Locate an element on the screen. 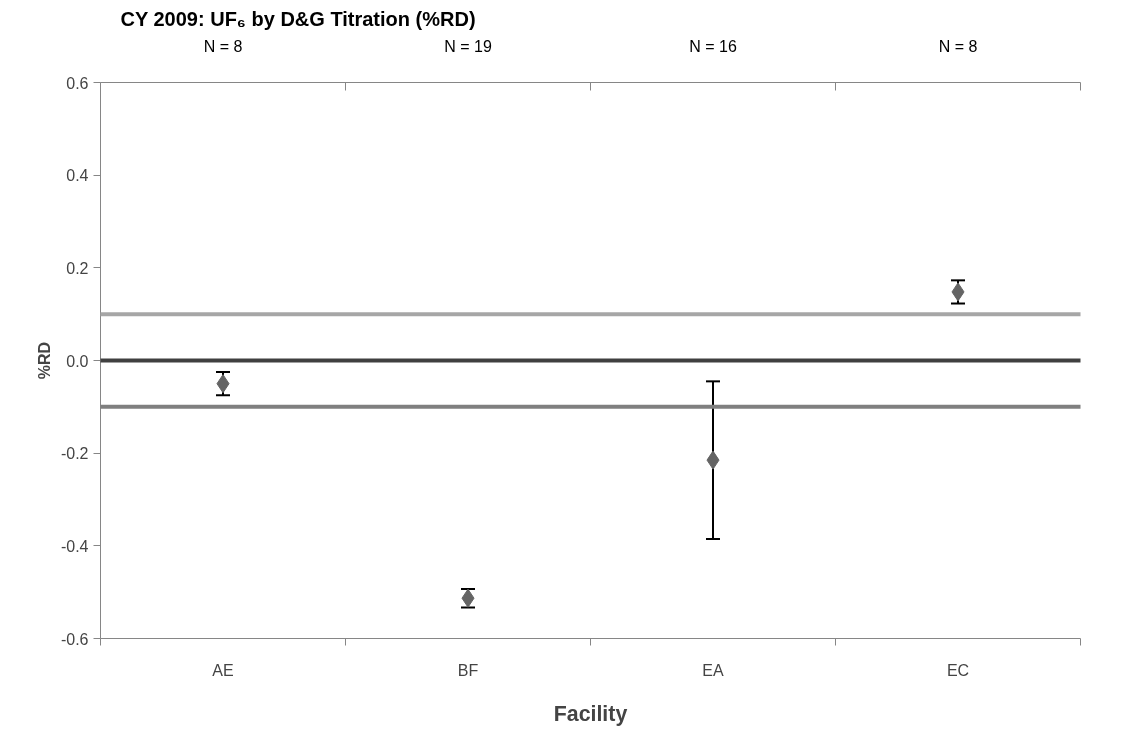 Image resolution: width=1143 pixels, height=756 pixels. x-tick-label: EA is located at coordinates (713, 670).